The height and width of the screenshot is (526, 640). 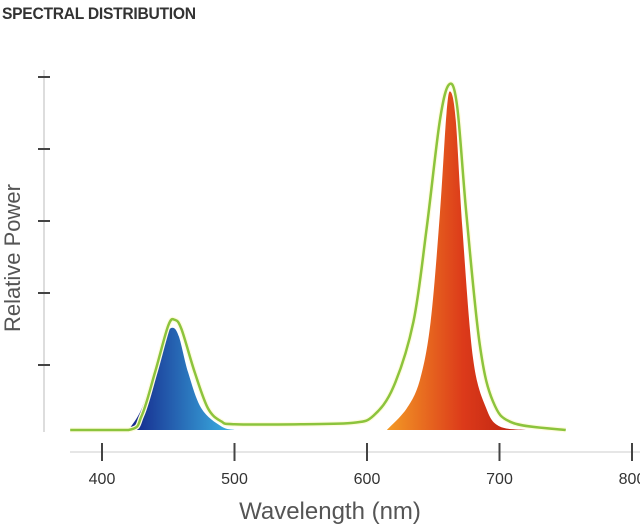 What do you see at coordinates (456, 260) in the screenshot?
I see `red-emission-area` at bounding box center [456, 260].